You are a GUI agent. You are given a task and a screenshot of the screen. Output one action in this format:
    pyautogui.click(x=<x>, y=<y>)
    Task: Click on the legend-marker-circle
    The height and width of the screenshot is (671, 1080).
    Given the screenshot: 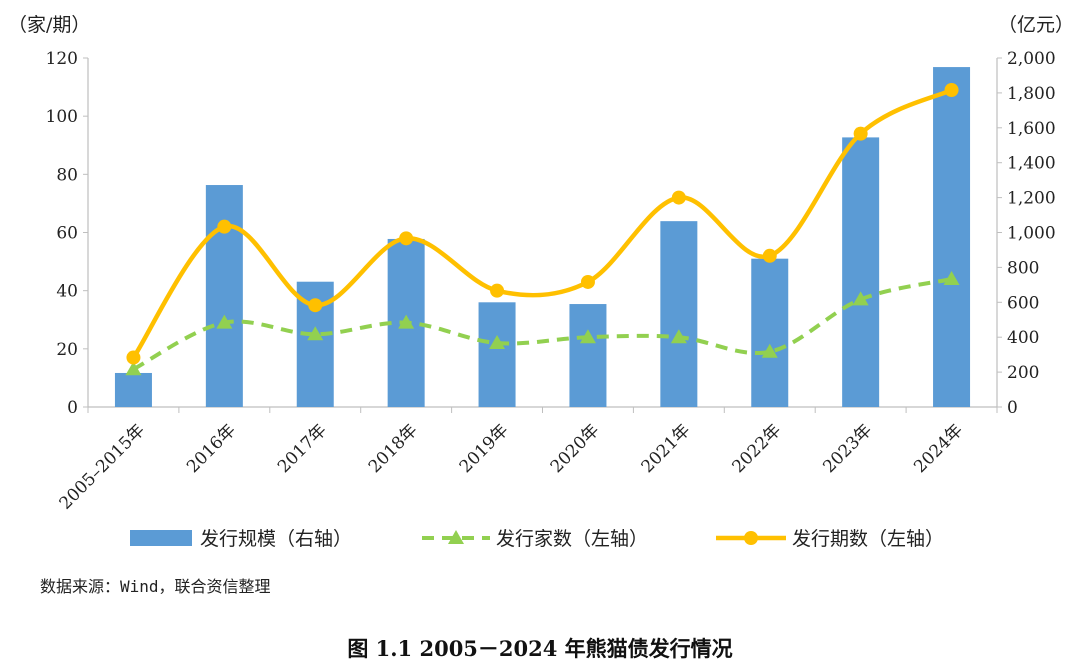 What is the action you would take?
    pyautogui.click(x=751, y=538)
    